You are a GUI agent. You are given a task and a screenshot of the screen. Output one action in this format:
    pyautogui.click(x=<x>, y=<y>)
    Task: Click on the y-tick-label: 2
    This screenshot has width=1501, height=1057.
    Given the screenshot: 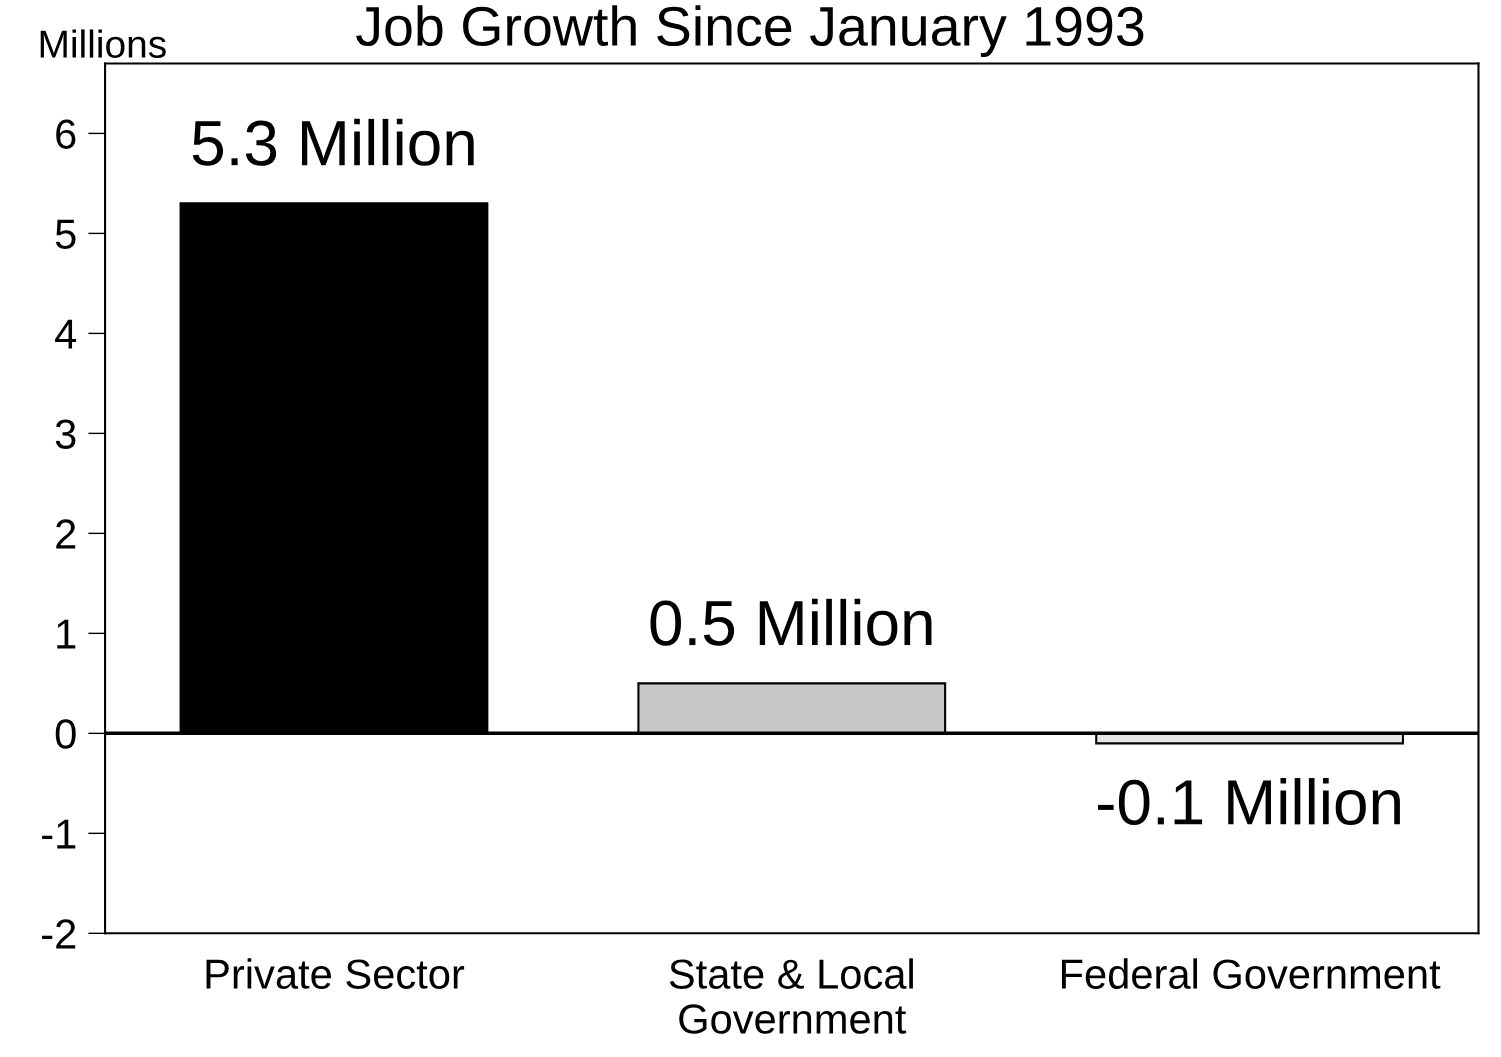 What is the action you would take?
    pyautogui.click(x=66, y=534)
    